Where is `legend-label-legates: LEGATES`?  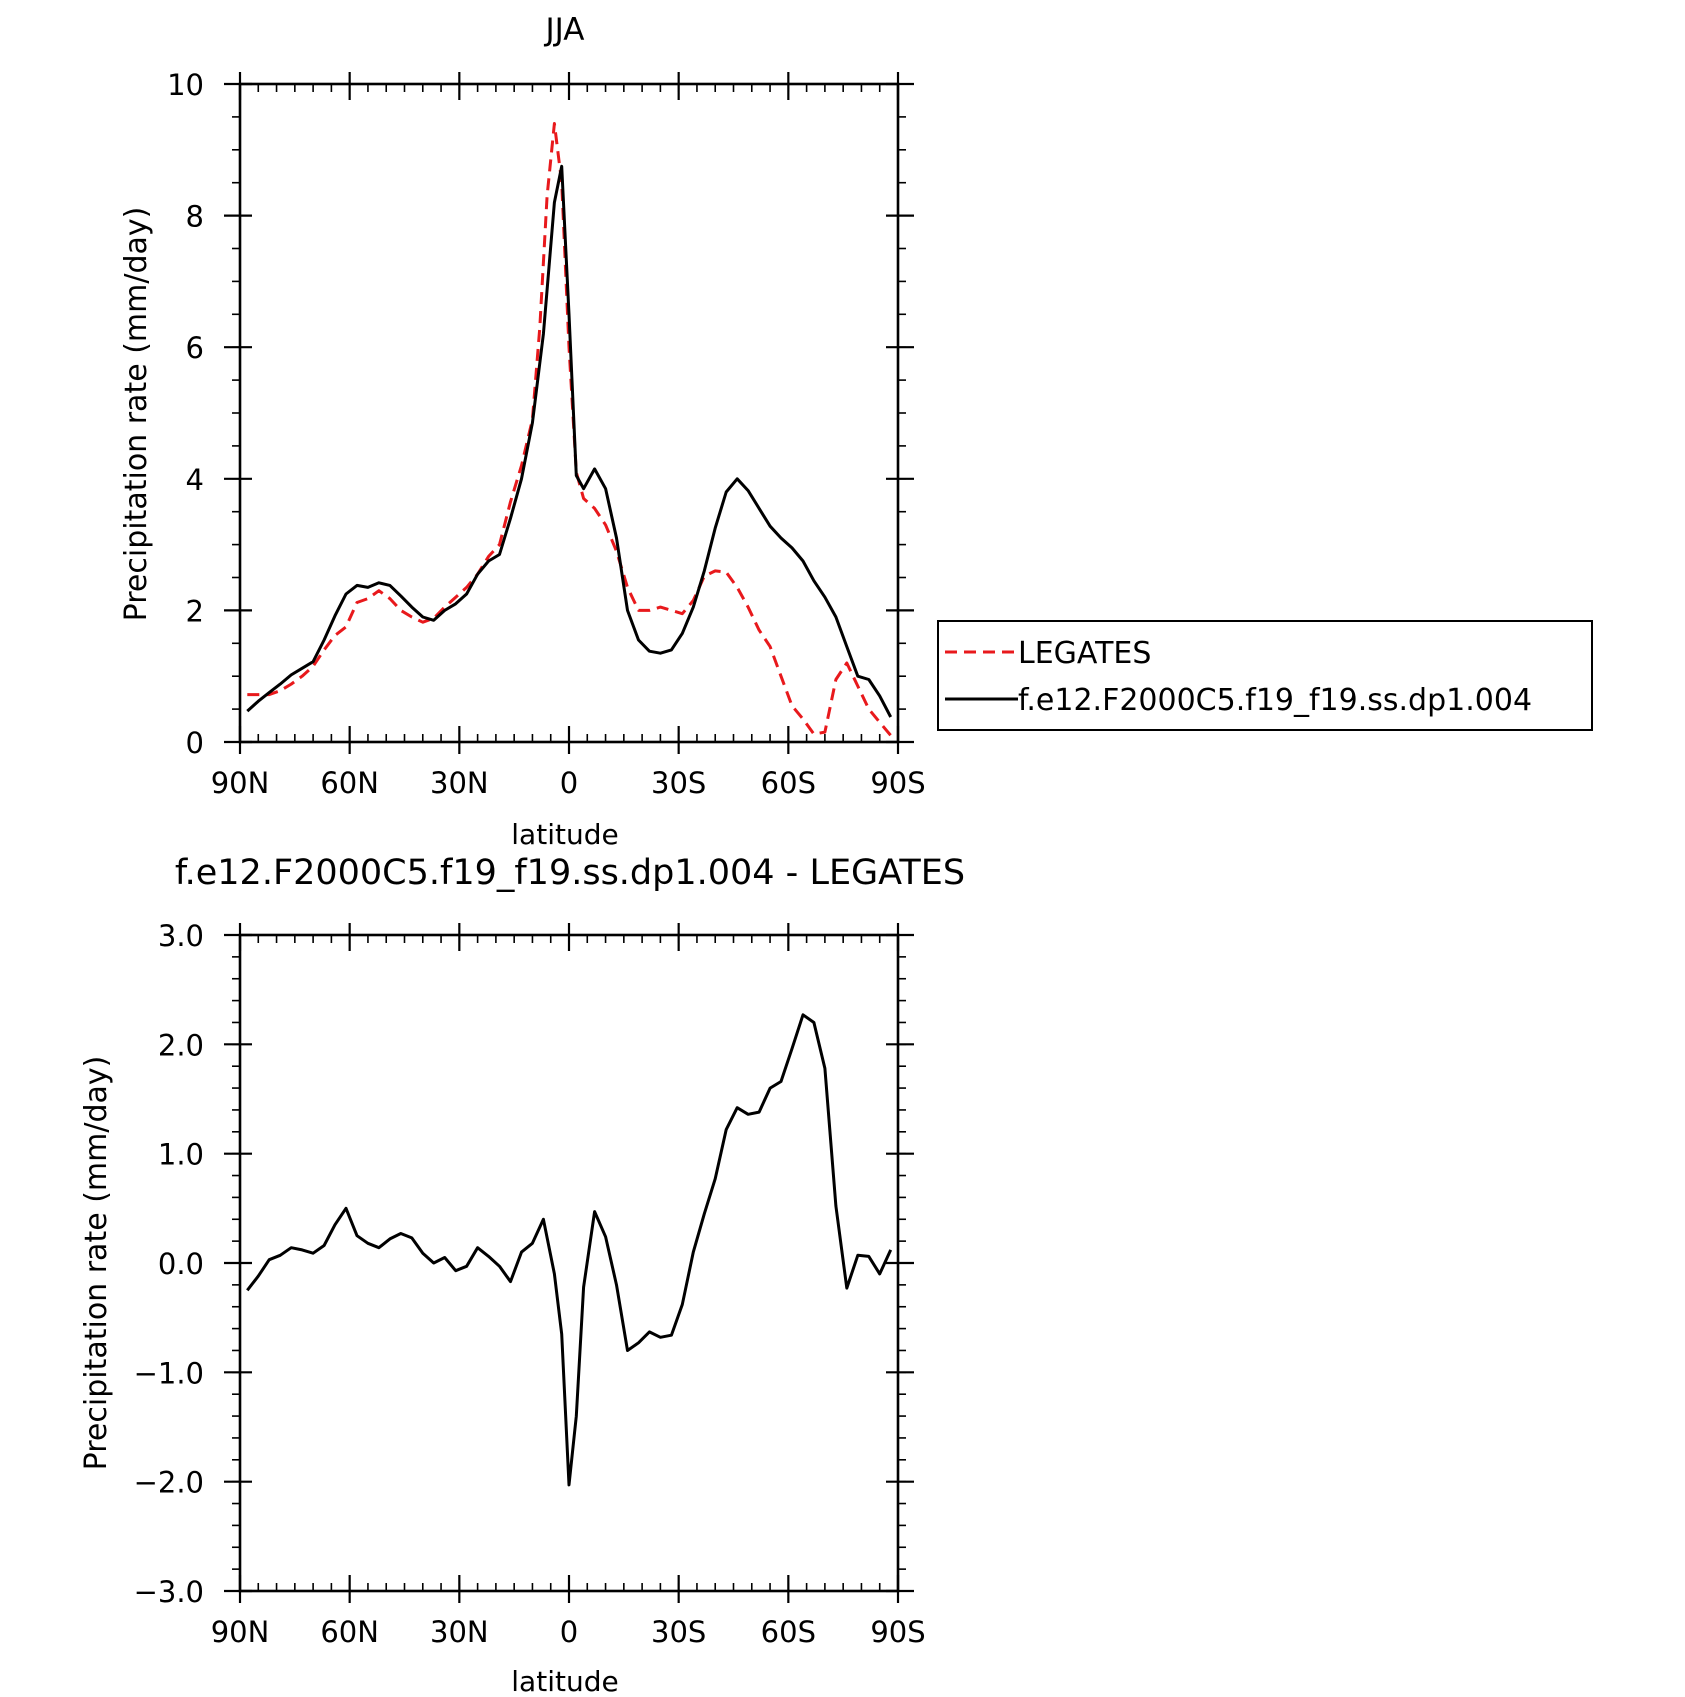
legend-label-legates: LEGATES is located at coordinates (1084, 653).